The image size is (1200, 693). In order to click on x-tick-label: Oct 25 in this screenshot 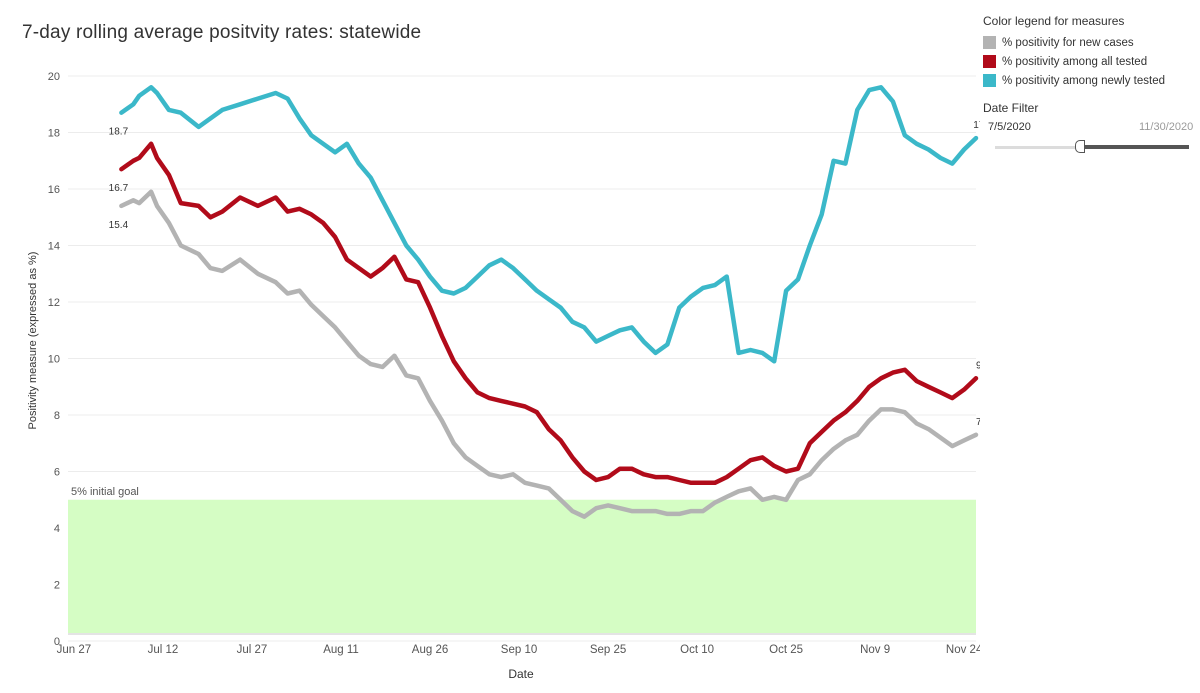, I will do `click(786, 650)`.